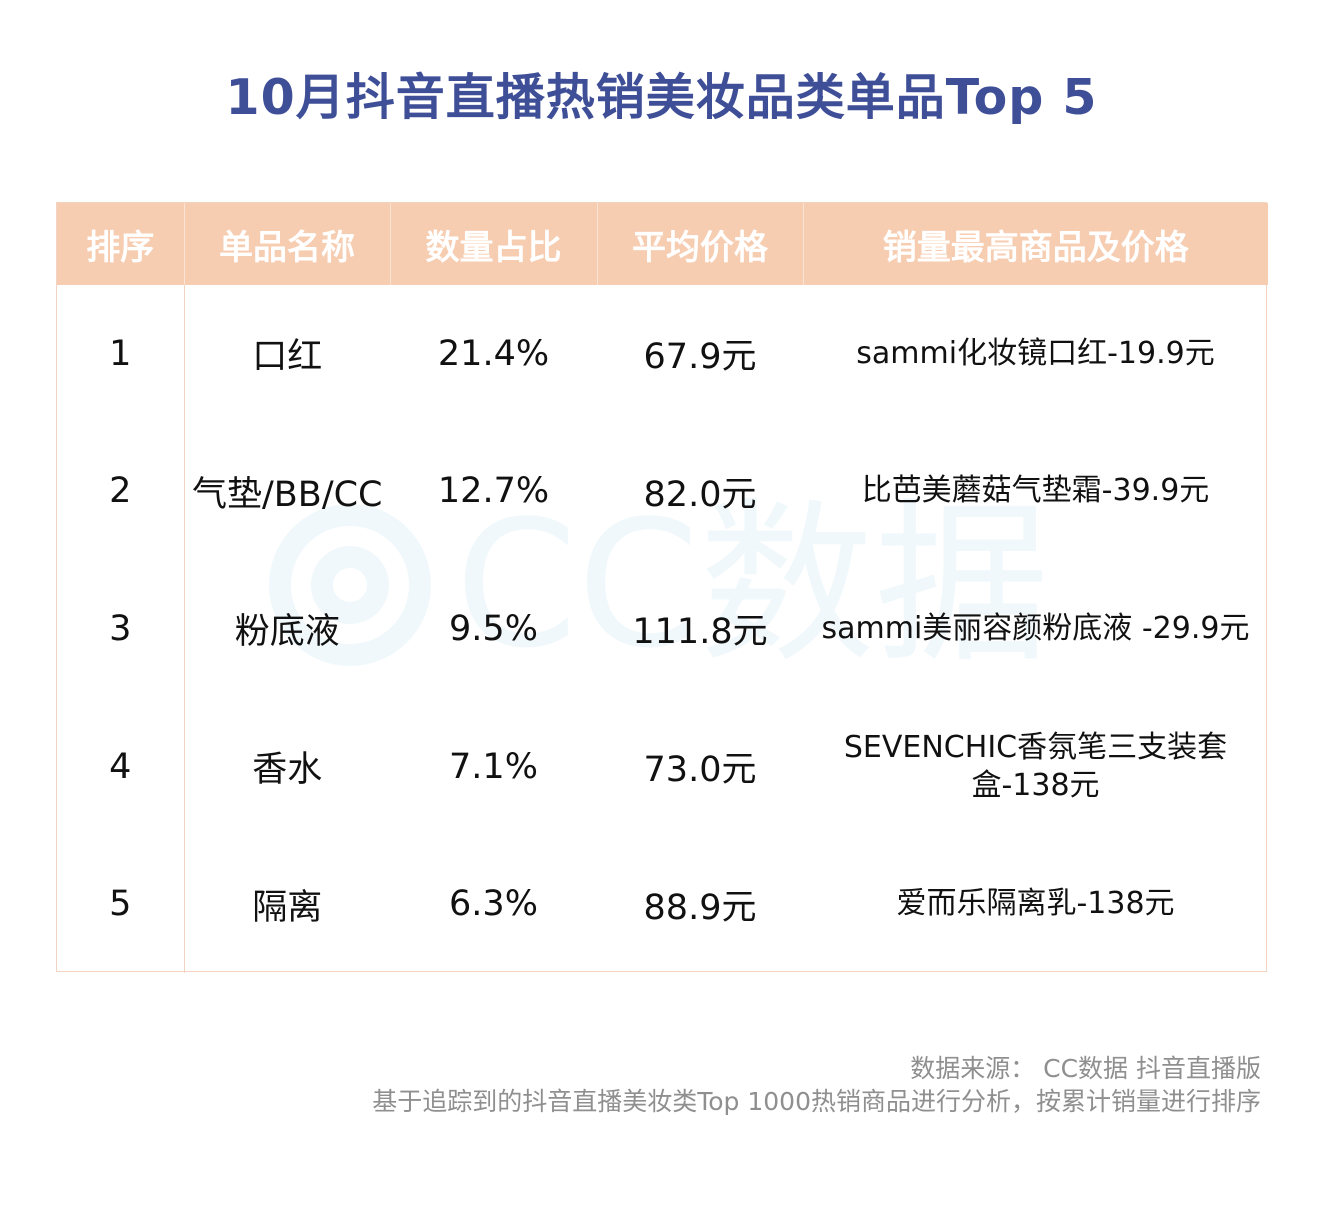 This screenshot has width=1323, height=1210. What do you see at coordinates (700, 244) in the screenshot?
I see `column-header-avg-price: 平均价格` at bounding box center [700, 244].